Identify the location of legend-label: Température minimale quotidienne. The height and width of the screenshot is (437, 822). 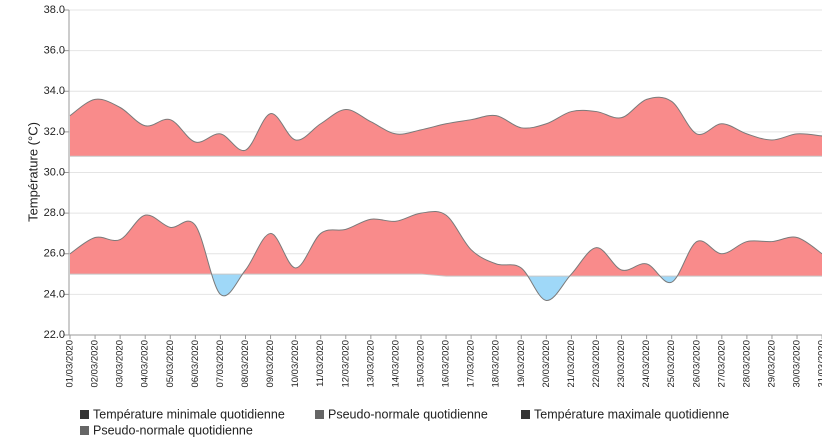
(189, 414).